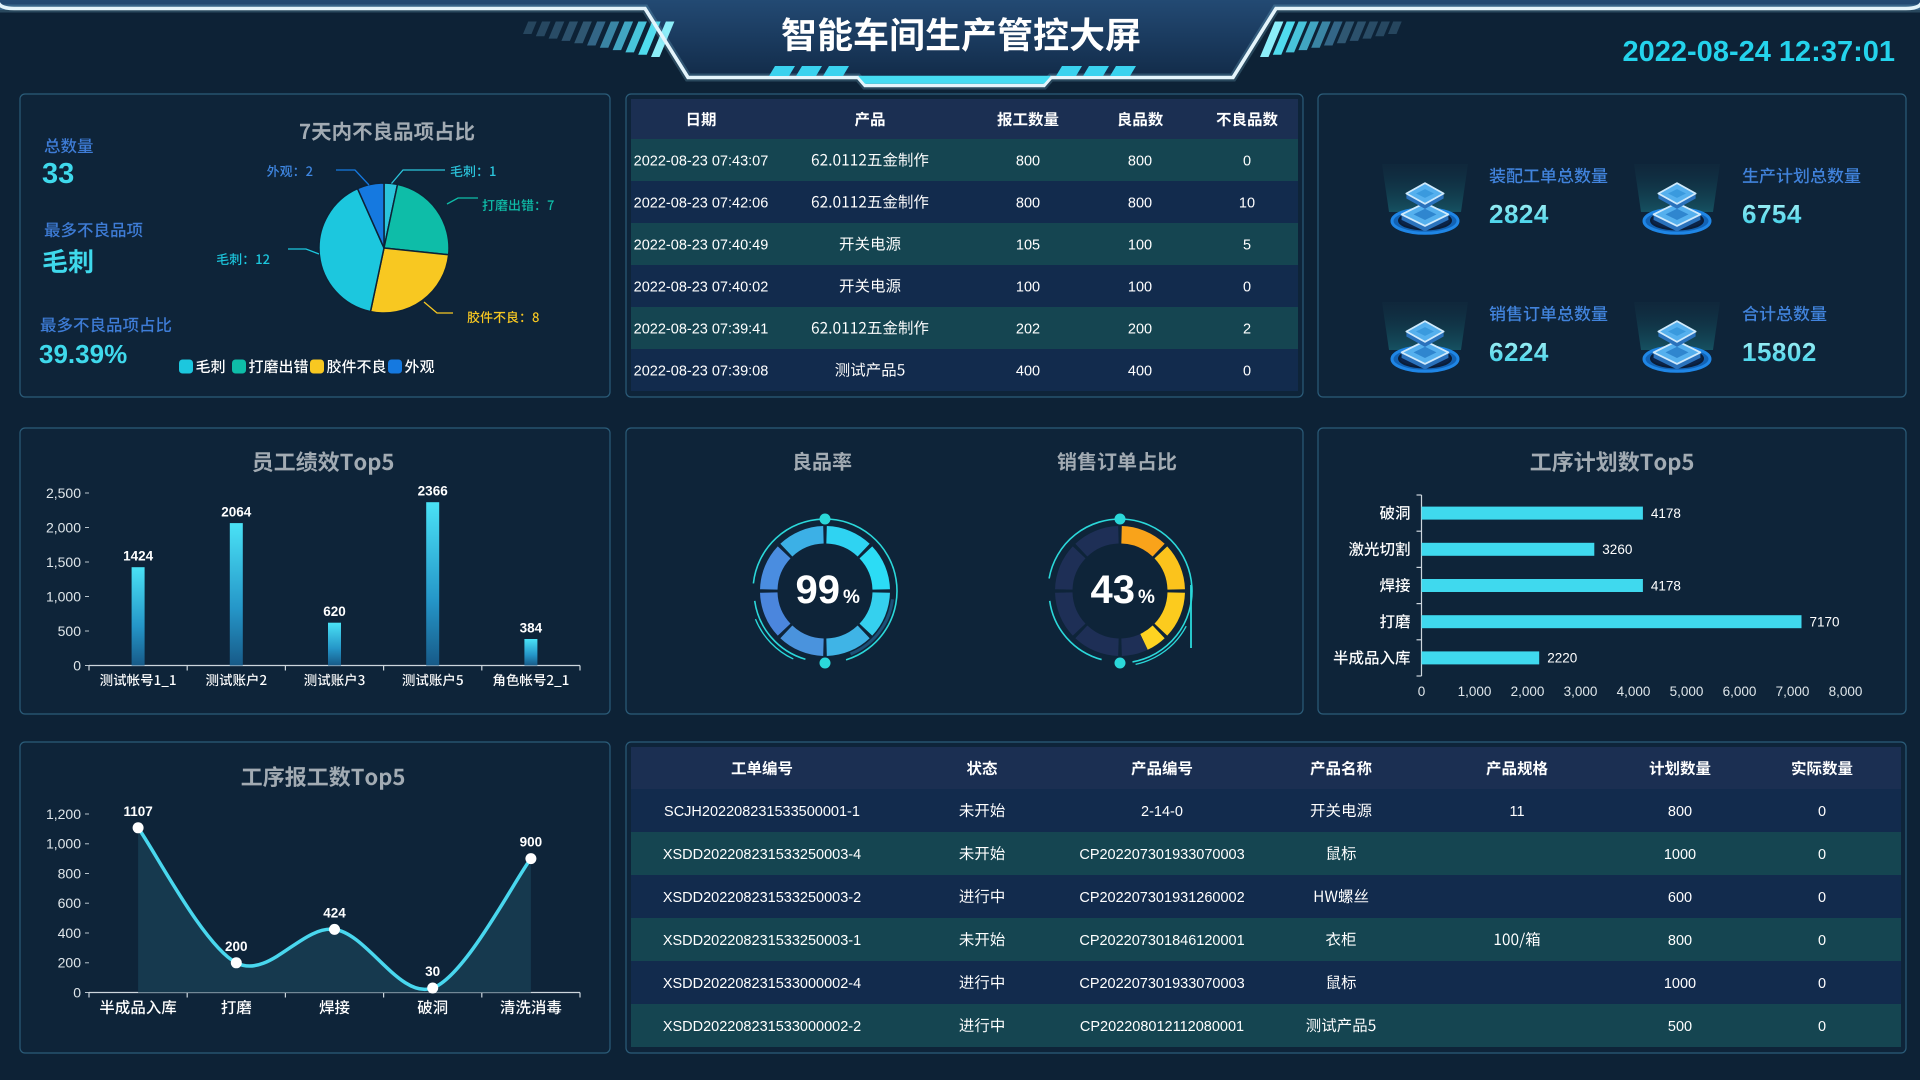 The height and width of the screenshot is (1080, 1920). What do you see at coordinates (1562, 658) in the screenshot?
I see `svg-text: 2220` at bounding box center [1562, 658].